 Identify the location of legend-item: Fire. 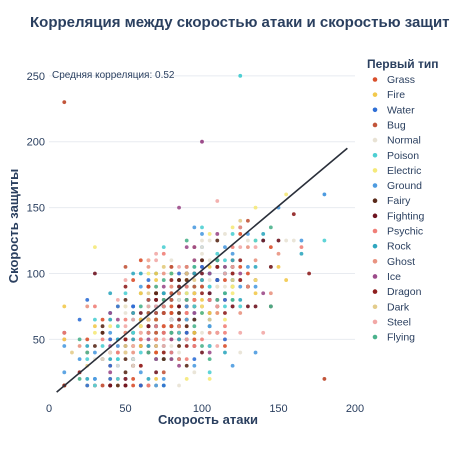
(389, 95).